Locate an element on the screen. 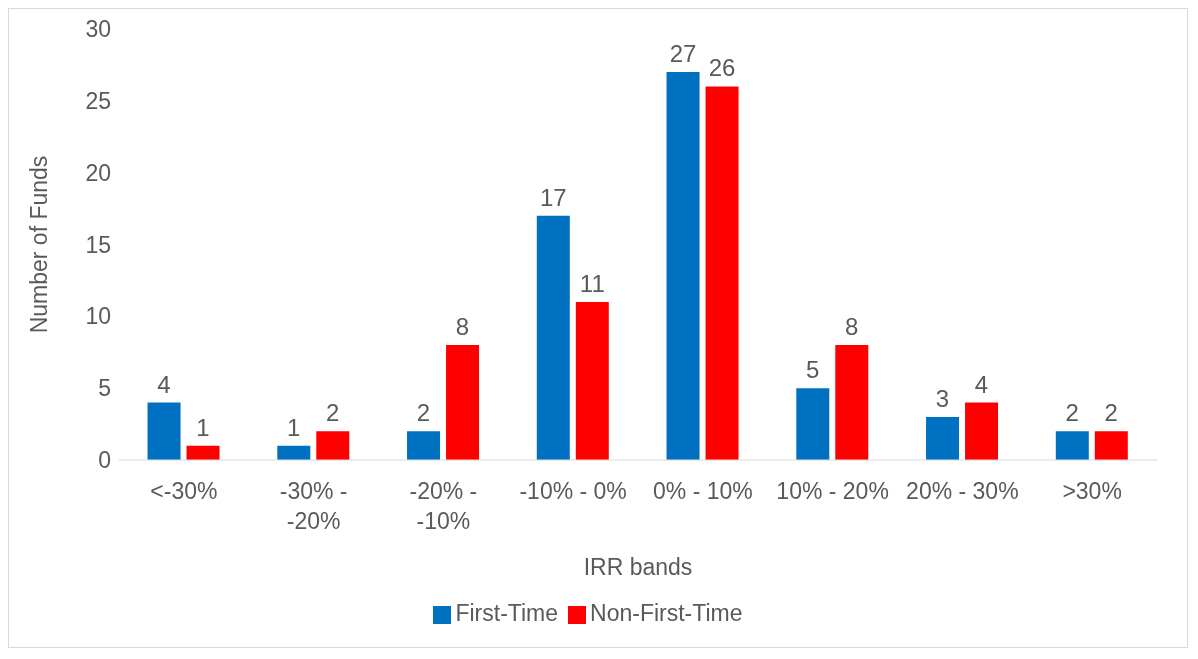 This screenshot has height=659, width=1198. y-tick-label: 10 is located at coordinates (98, 316).